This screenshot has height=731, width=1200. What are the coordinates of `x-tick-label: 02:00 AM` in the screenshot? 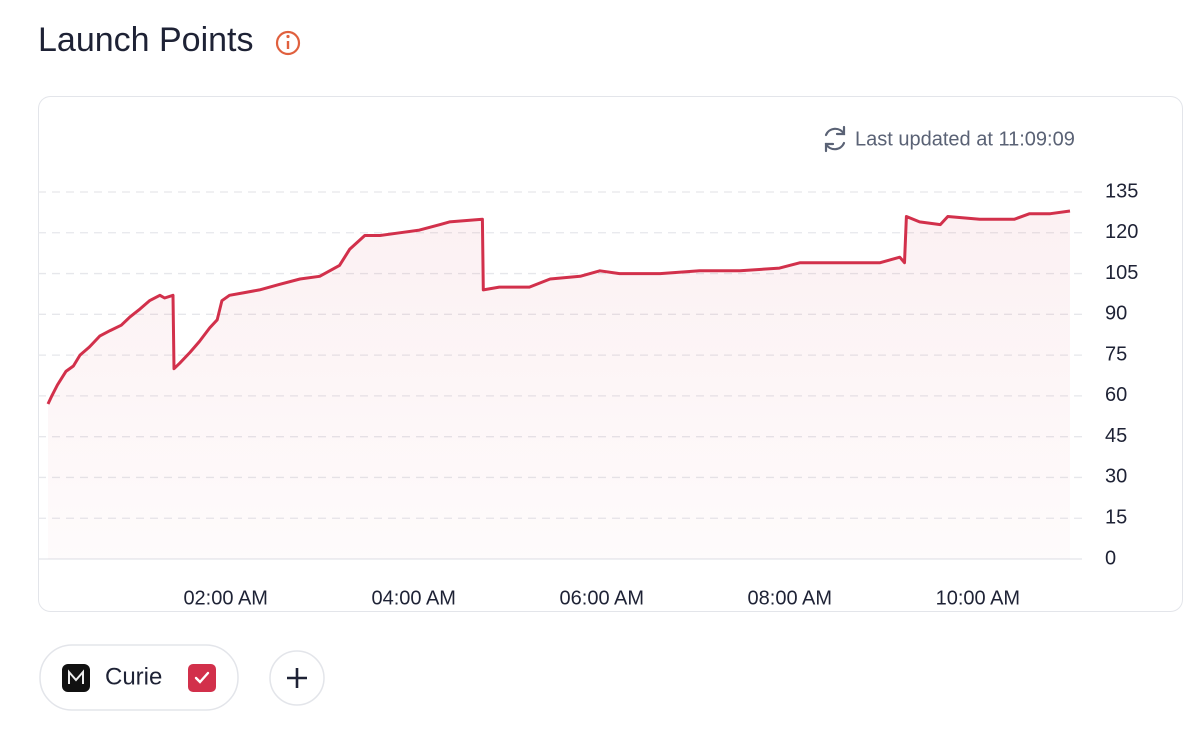 It's located at (225, 598).